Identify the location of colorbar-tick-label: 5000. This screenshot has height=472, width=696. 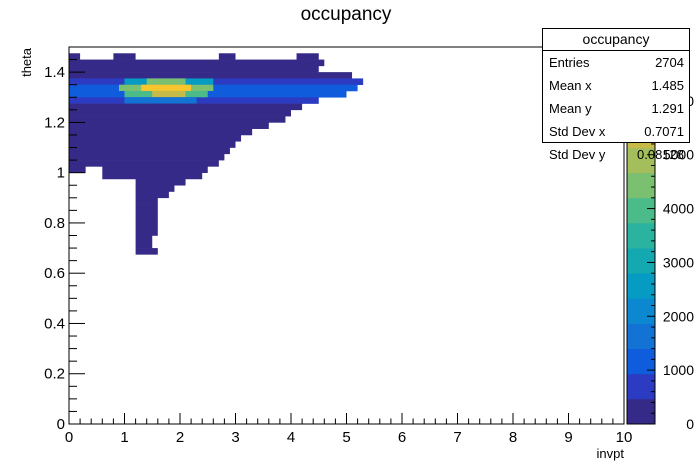
(678, 155).